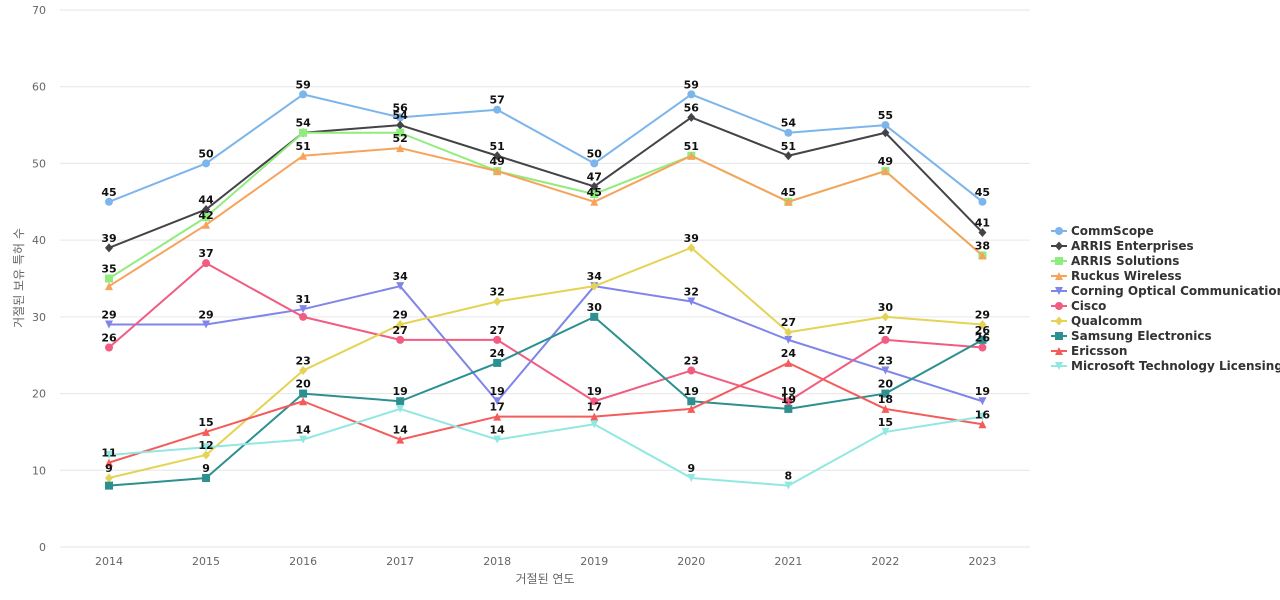 This screenshot has width=1280, height=600. Describe the element at coordinates (1078, 306) in the screenshot. I see `legend-item: Cisco` at that location.